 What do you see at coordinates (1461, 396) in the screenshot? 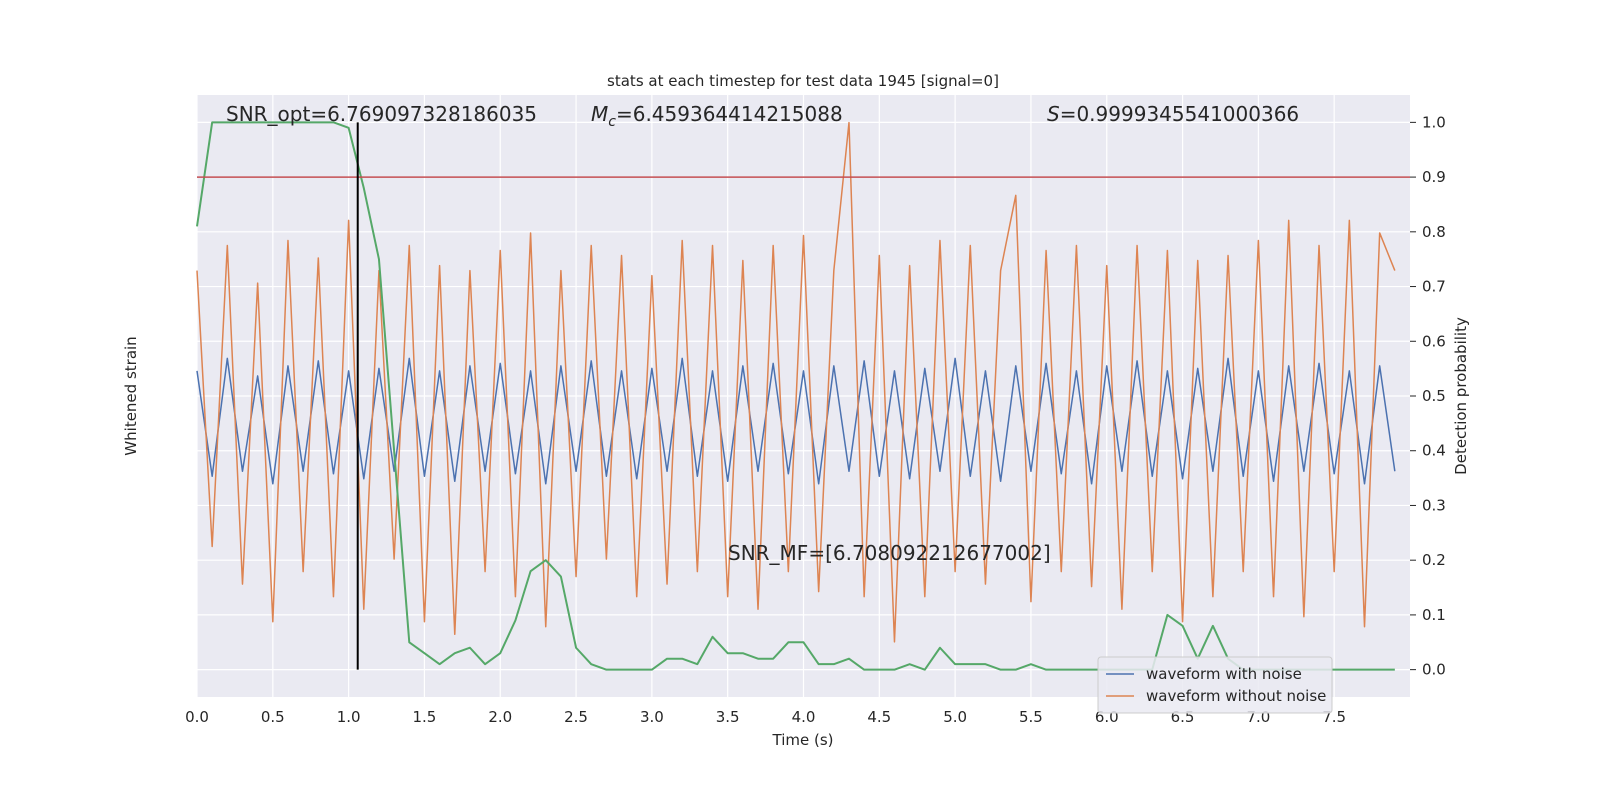
I see `y2-axis-label: Detection probability` at bounding box center [1461, 396].